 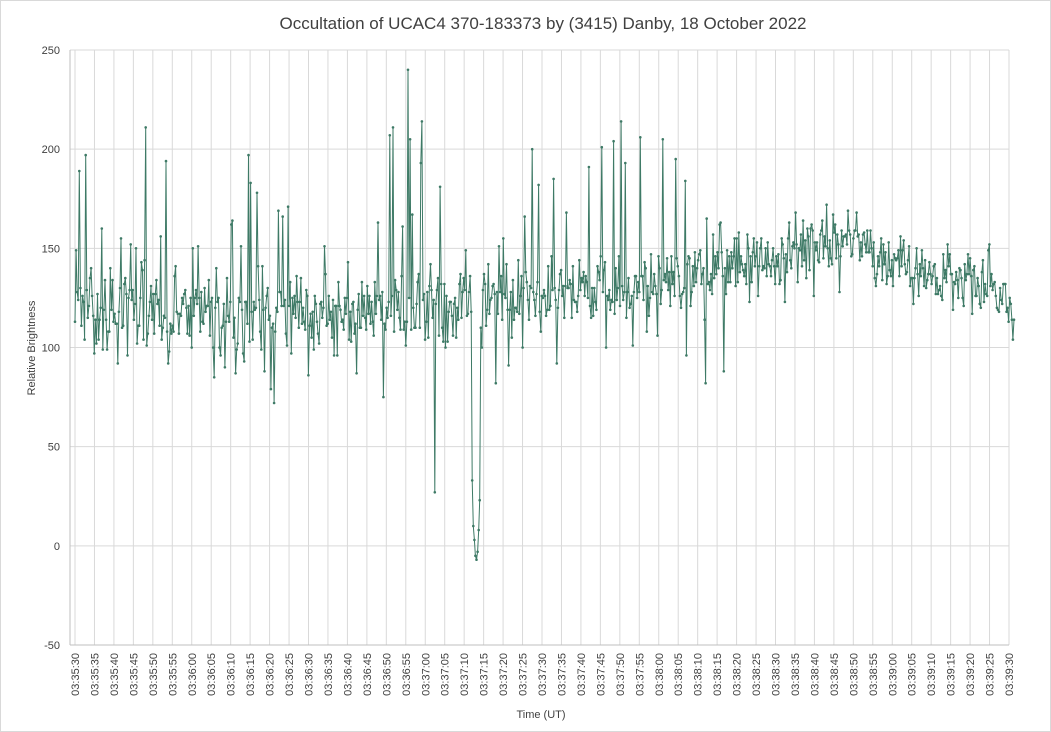 I want to click on x-tick-label: 03:37:30, so click(x=543, y=674).